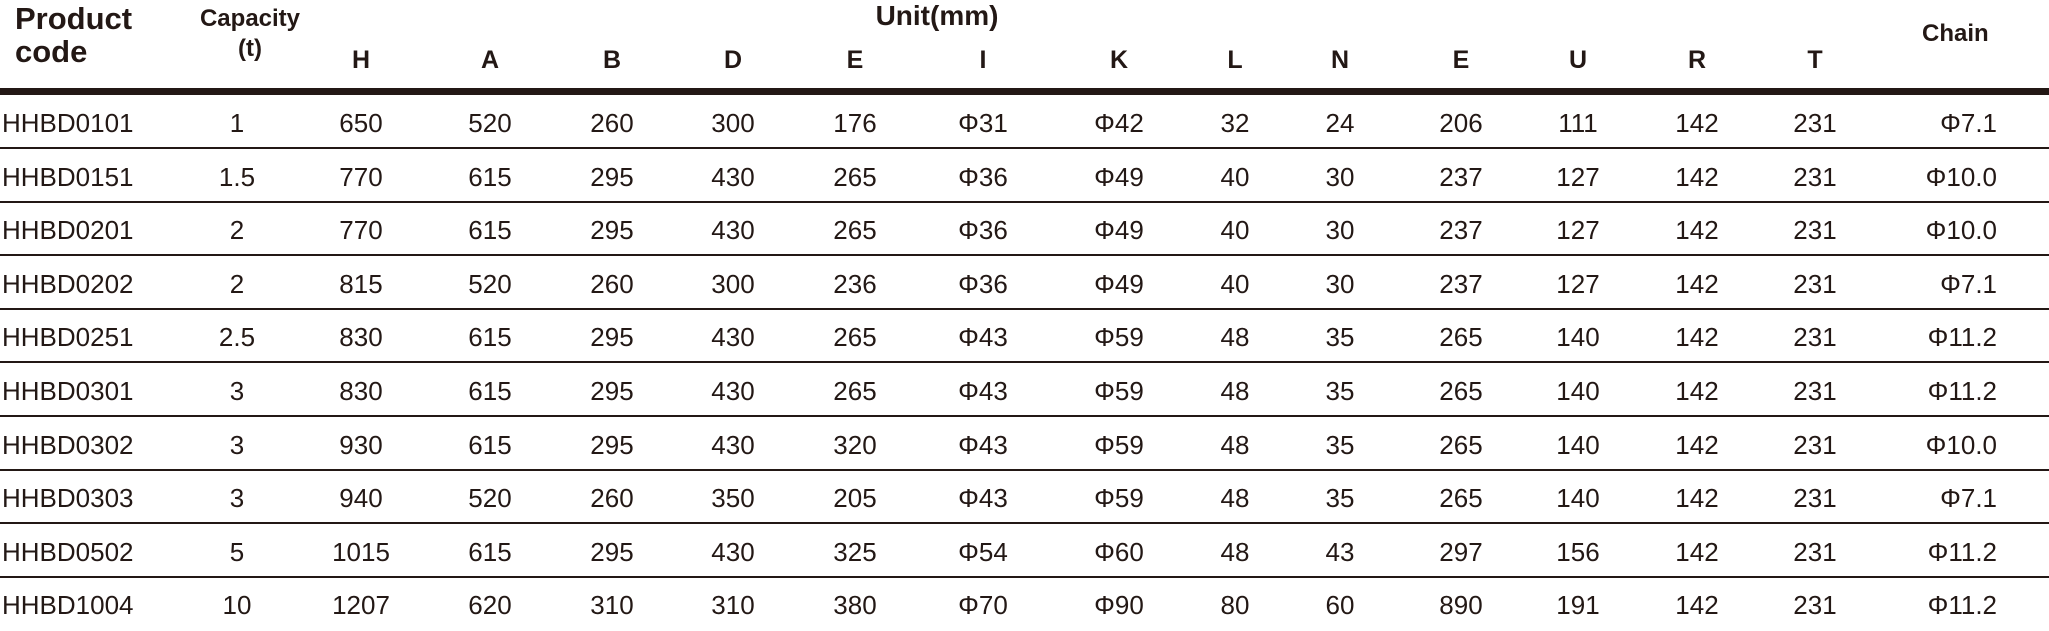 This screenshot has width=2049, height=631. I want to click on capacity-cell: 2, so click(237, 283).